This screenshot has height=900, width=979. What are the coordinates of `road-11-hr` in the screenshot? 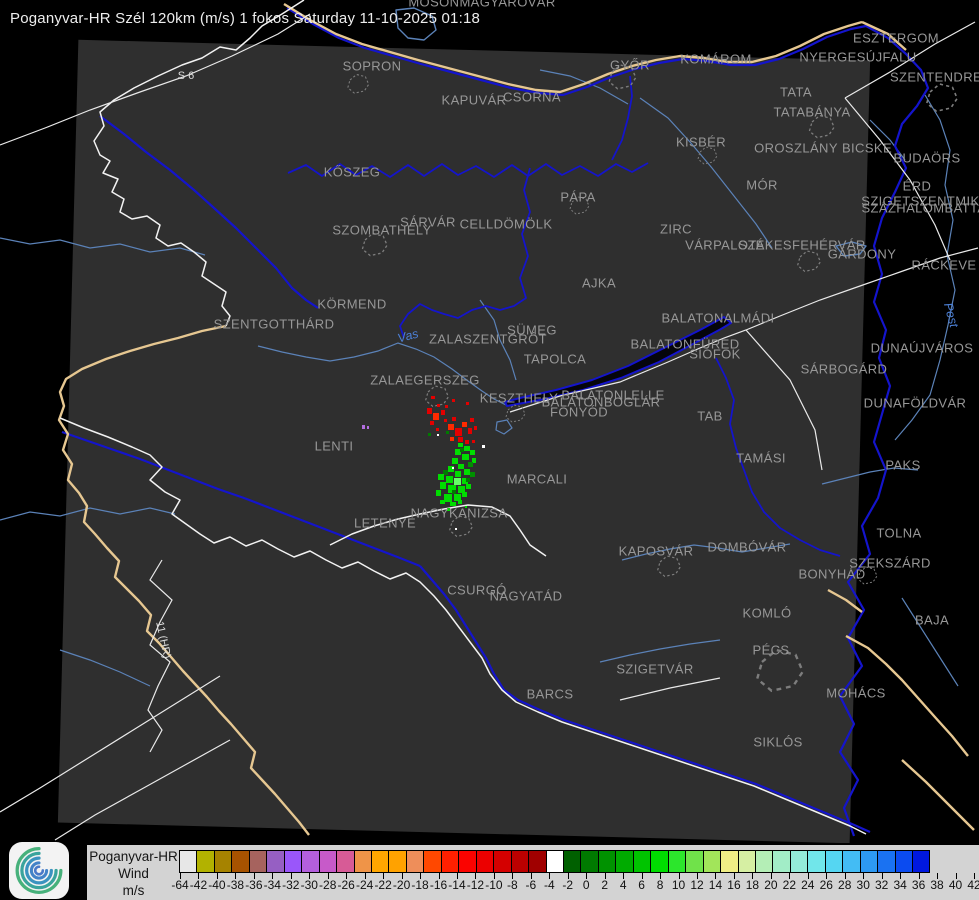 It's located at (160, 656).